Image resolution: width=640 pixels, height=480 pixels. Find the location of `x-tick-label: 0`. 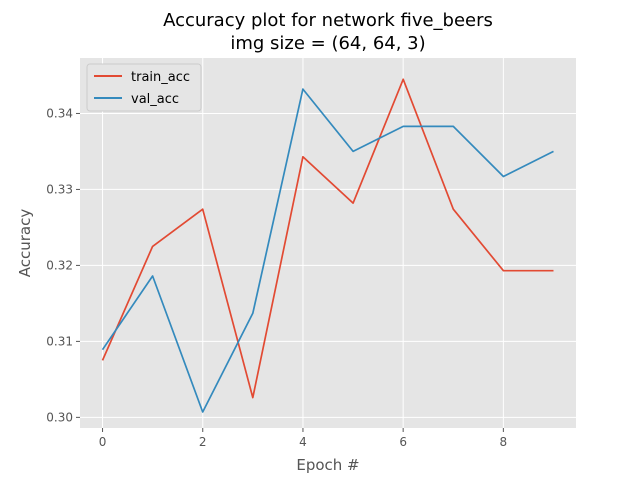

x-tick-label: 0 is located at coordinates (103, 442).